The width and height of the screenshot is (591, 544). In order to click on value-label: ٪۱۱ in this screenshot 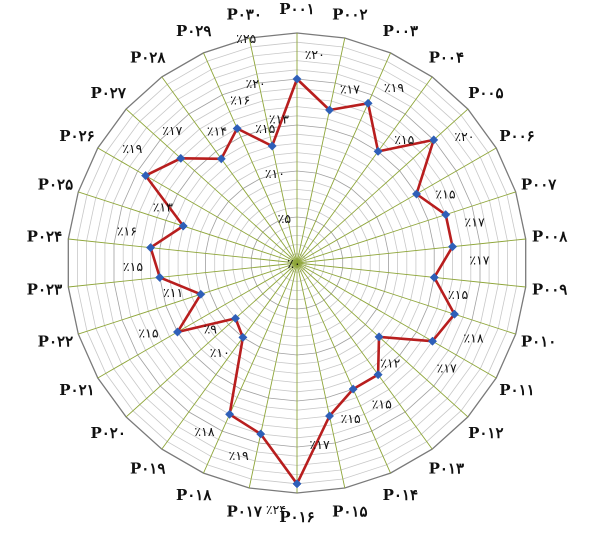, I will do `click(173, 292)`.